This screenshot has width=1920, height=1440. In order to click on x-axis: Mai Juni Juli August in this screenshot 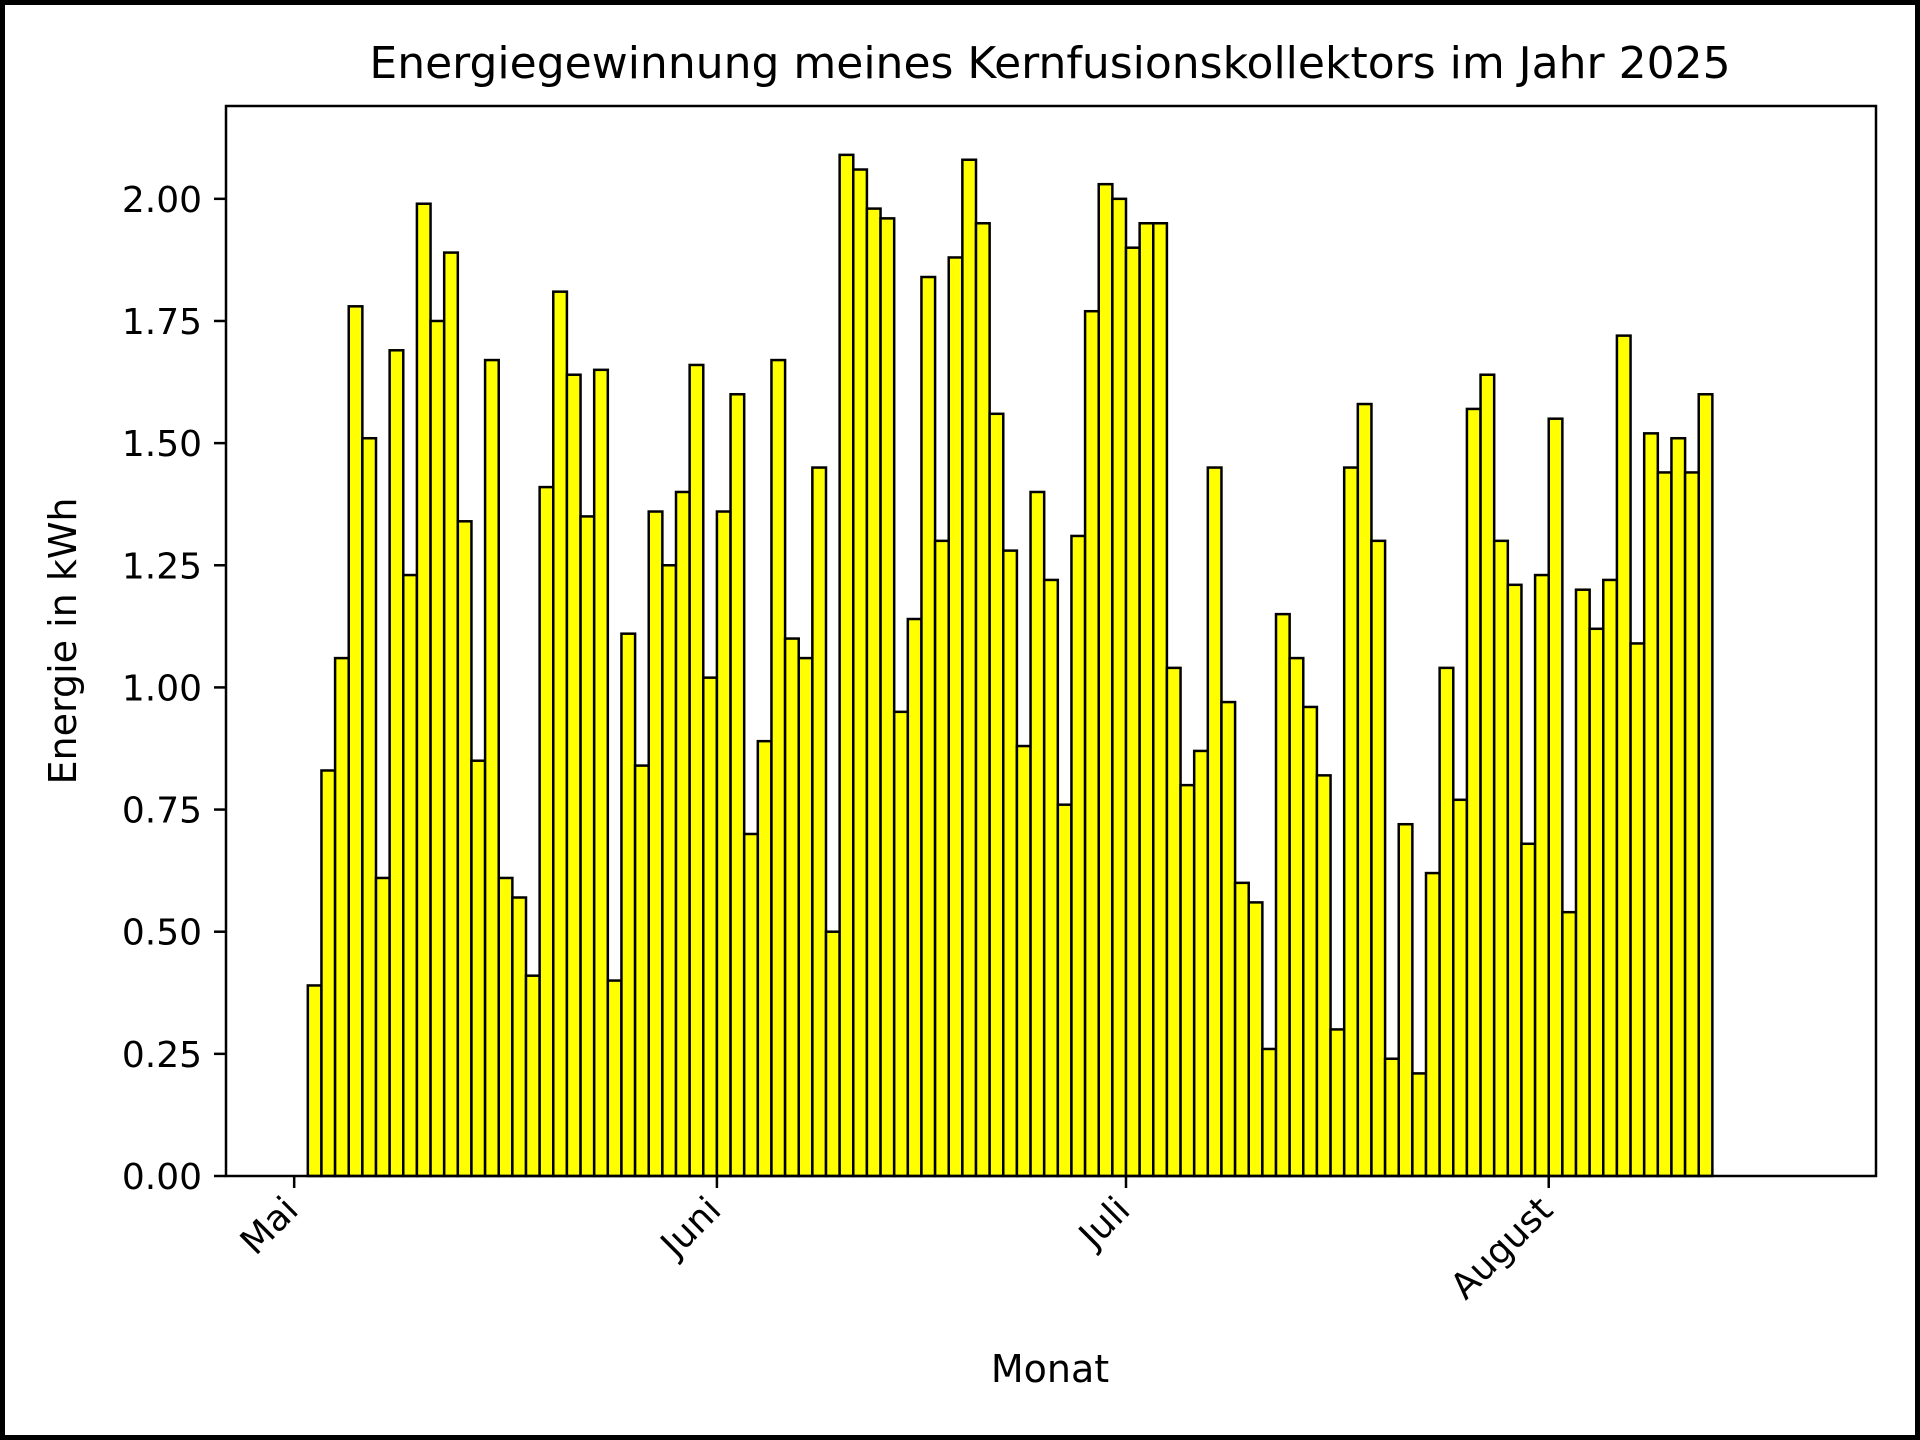, I will do `click(897, 1241)`.